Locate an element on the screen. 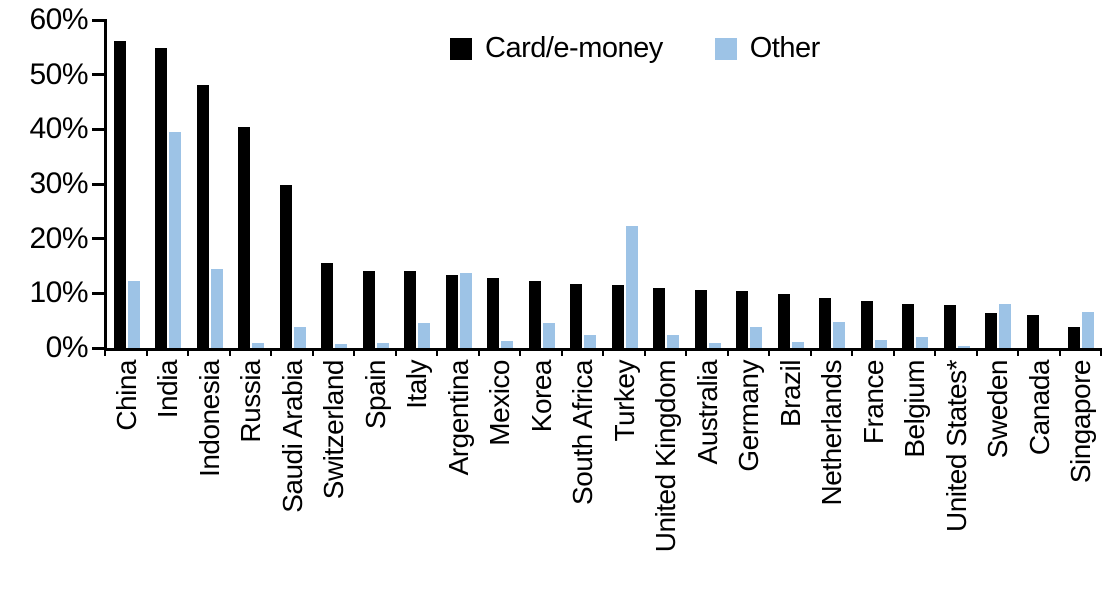  x-axis-label: United States* is located at coordinates (956, 446).